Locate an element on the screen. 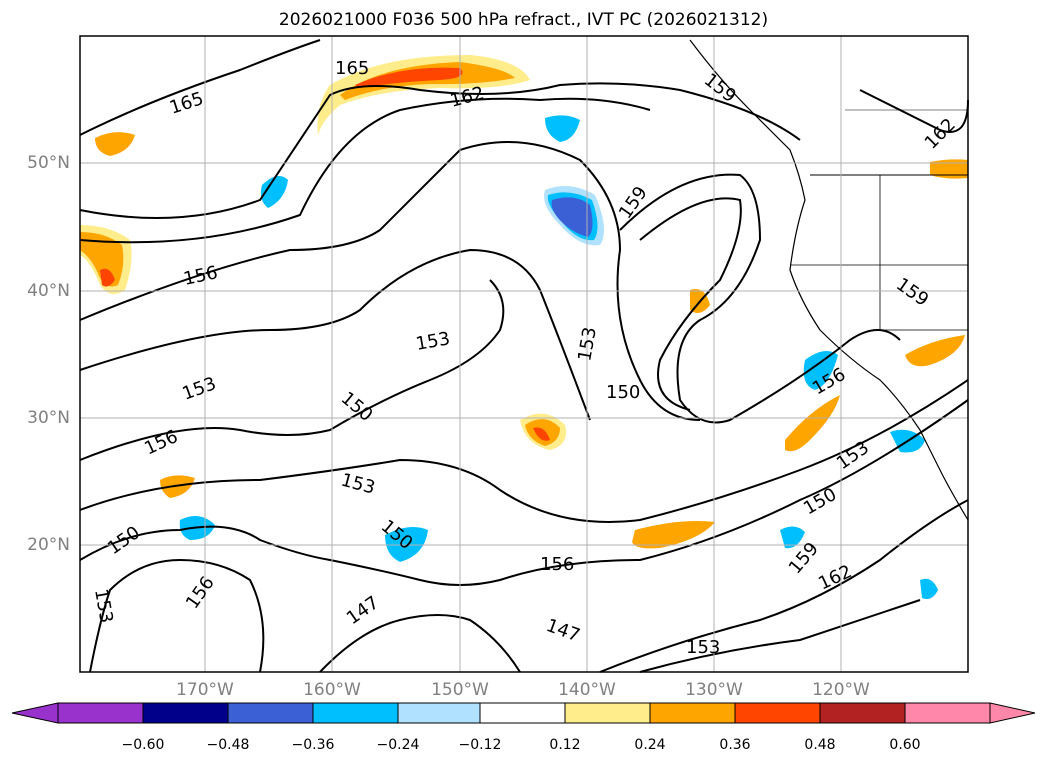 This screenshot has width=1047, height=765. lon-label: 170°W is located at coordinates (205, 690).